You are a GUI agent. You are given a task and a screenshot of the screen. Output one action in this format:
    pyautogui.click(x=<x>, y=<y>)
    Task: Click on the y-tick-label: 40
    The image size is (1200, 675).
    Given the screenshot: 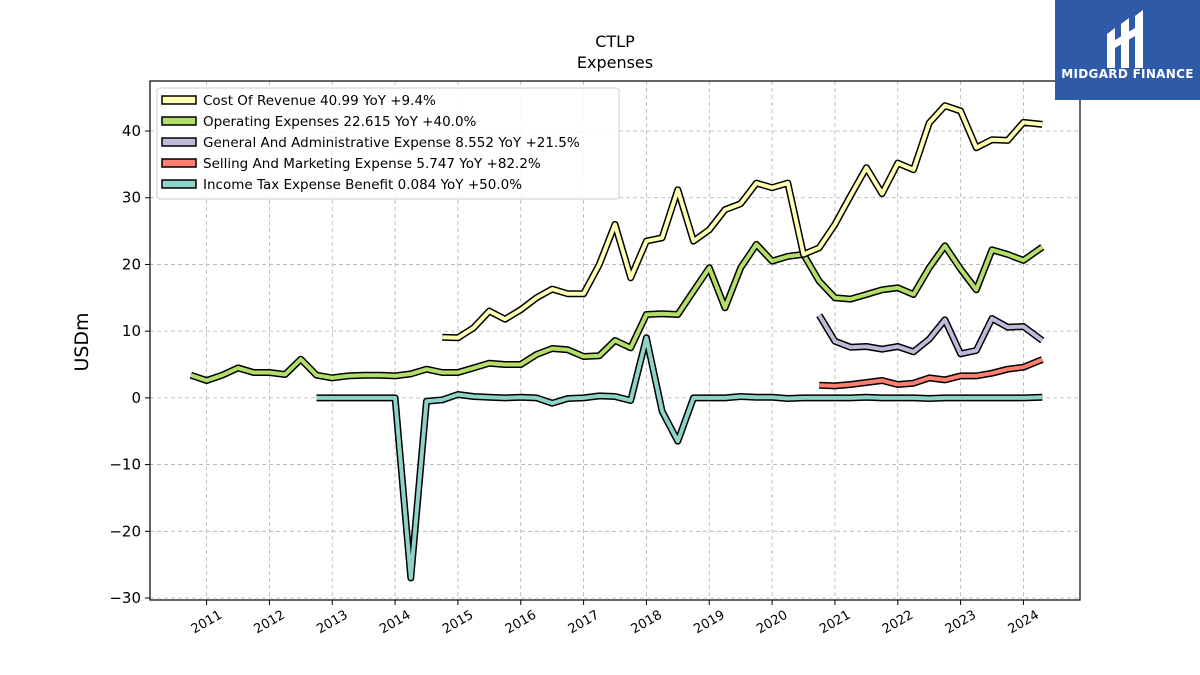 What is the action you would take?
    pyautogui.click(x=131, y=131)
    